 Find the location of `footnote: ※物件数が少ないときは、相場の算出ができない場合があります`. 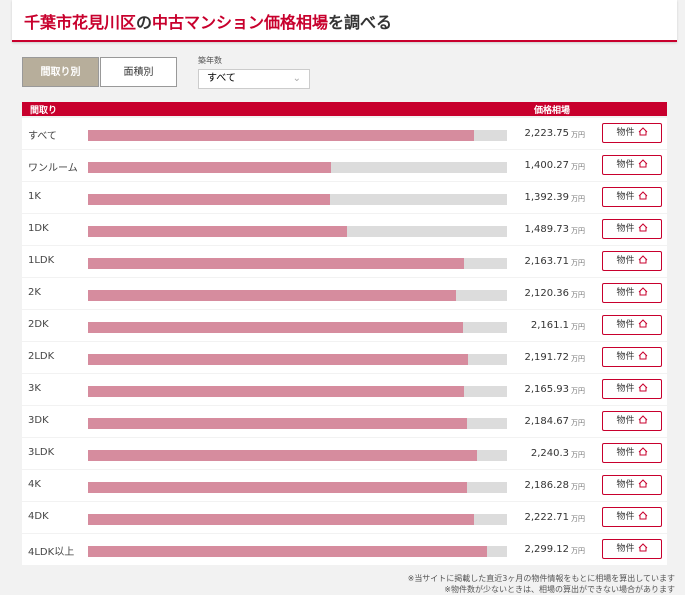

footnote: ※物件数が少ないときは、相場の算出ができない場合があります is located at coordinates (559, 589).